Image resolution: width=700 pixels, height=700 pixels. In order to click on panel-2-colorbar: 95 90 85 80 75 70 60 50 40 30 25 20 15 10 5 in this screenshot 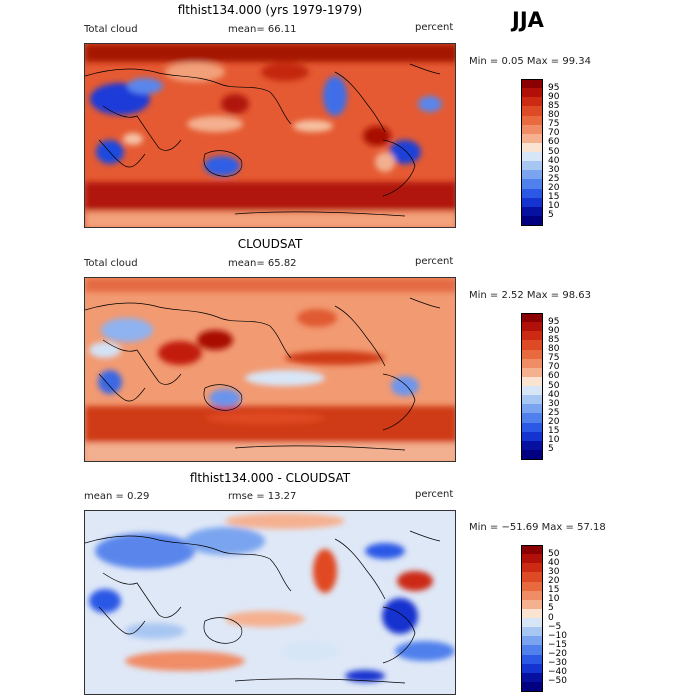, I will do `click(561, 386)`.